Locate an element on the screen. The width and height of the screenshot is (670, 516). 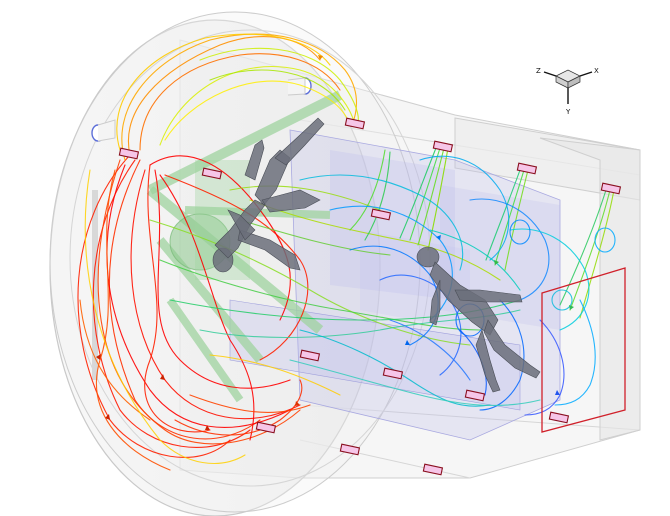
axis-label-z: Z is located at coordinates (538, 71).